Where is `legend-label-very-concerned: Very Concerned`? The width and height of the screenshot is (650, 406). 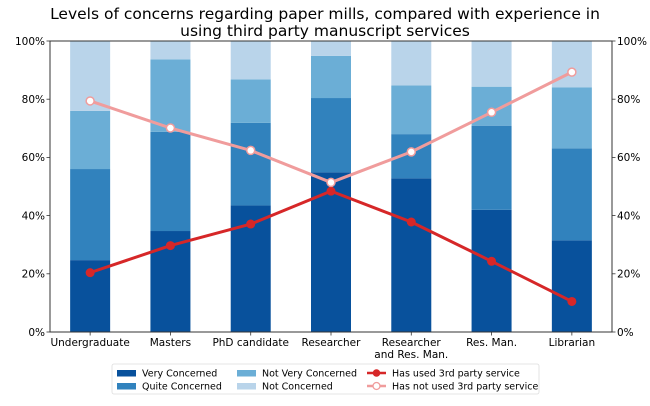
legend-label-very-concerned: Very Concerned is located at coordinates (179, 374).